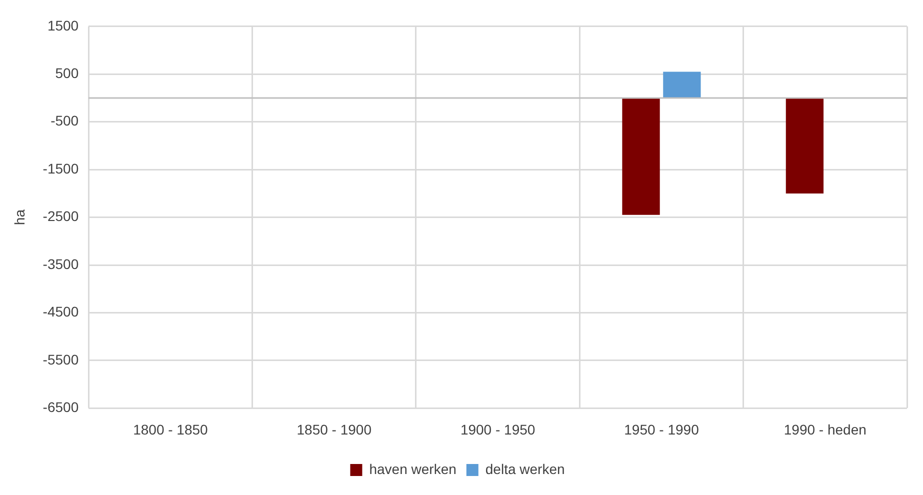 The width and height of the screenshot is (923, 495). I want to click on y-tick-label: -1500, so click(60, 168).